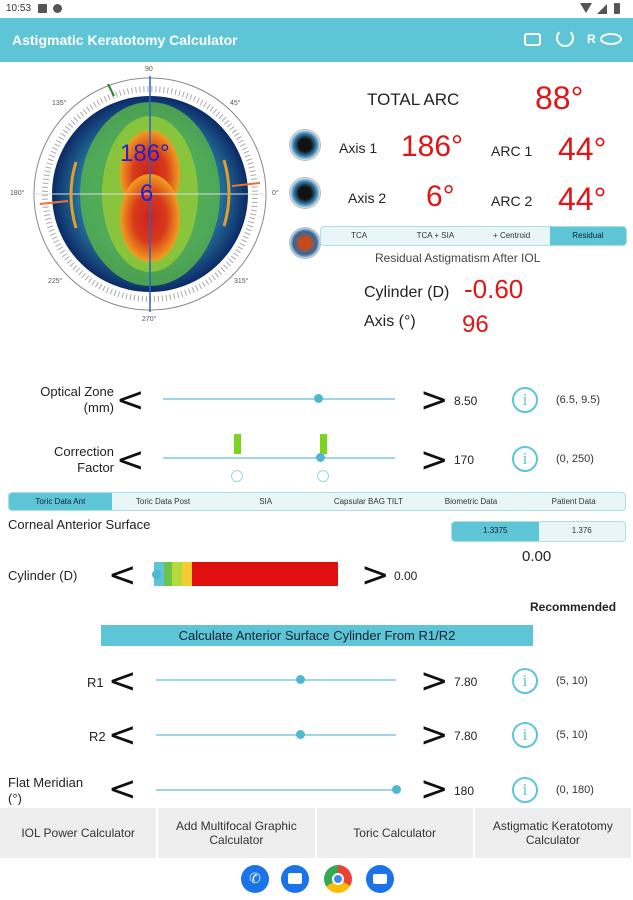  Describe the element at coordinates (156, 574) in the screenshot. I see `cylinder-thumb` at that location.